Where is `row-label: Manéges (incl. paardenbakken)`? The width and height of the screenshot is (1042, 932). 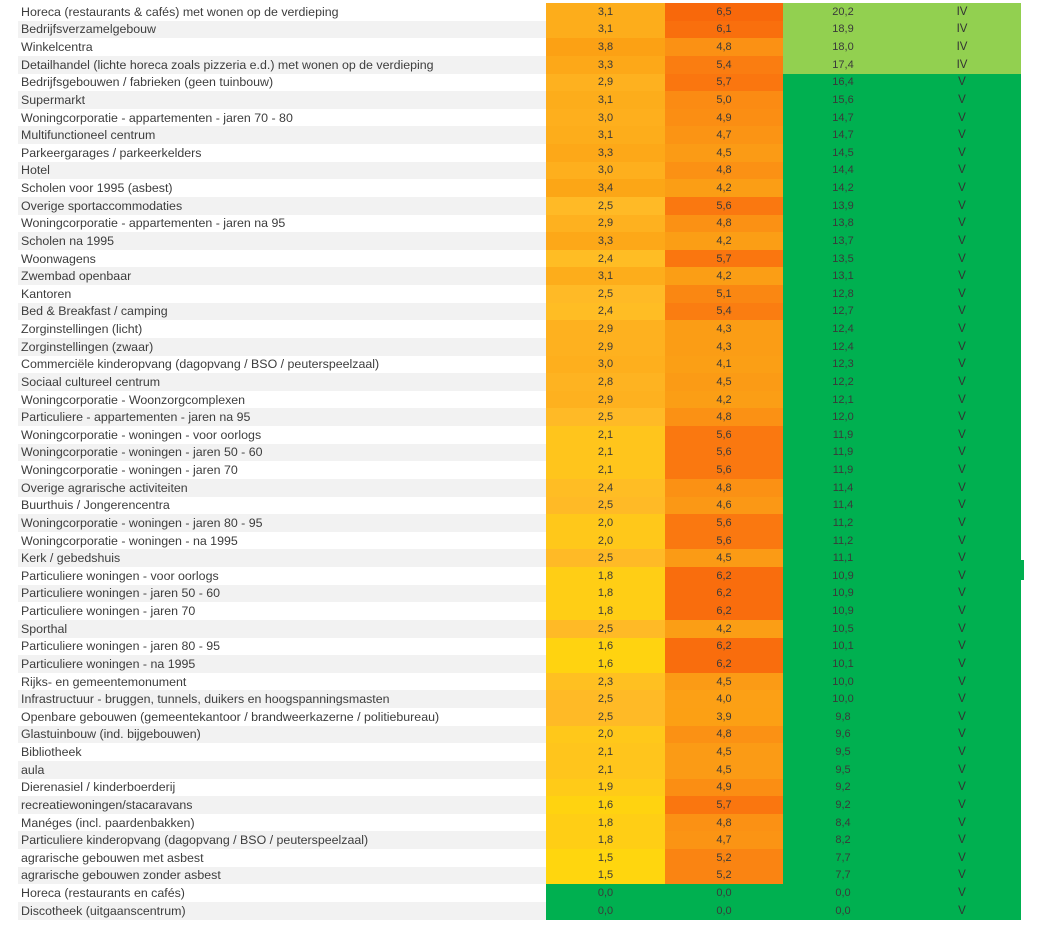
row-label: Manéges (incl. paardenbakken) is located at coordinates (108, 822).